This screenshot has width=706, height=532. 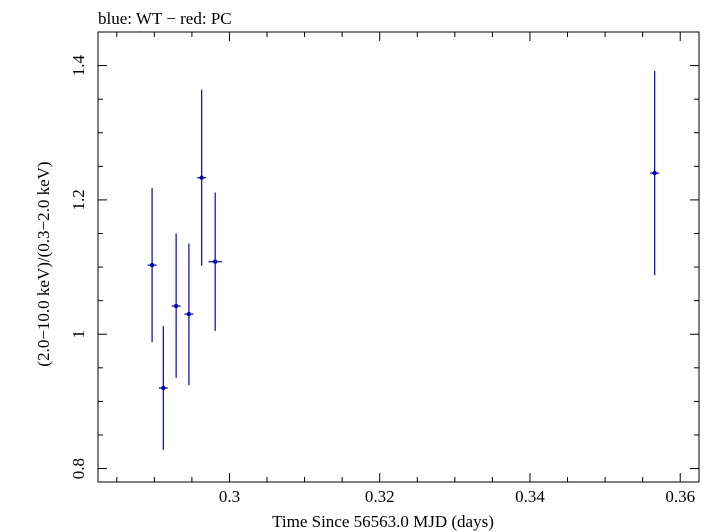 What do you see at coordinates (78, 468) in the screenshot?
I see `y-tick-label: 0.8` at bounding box center [78, 468].